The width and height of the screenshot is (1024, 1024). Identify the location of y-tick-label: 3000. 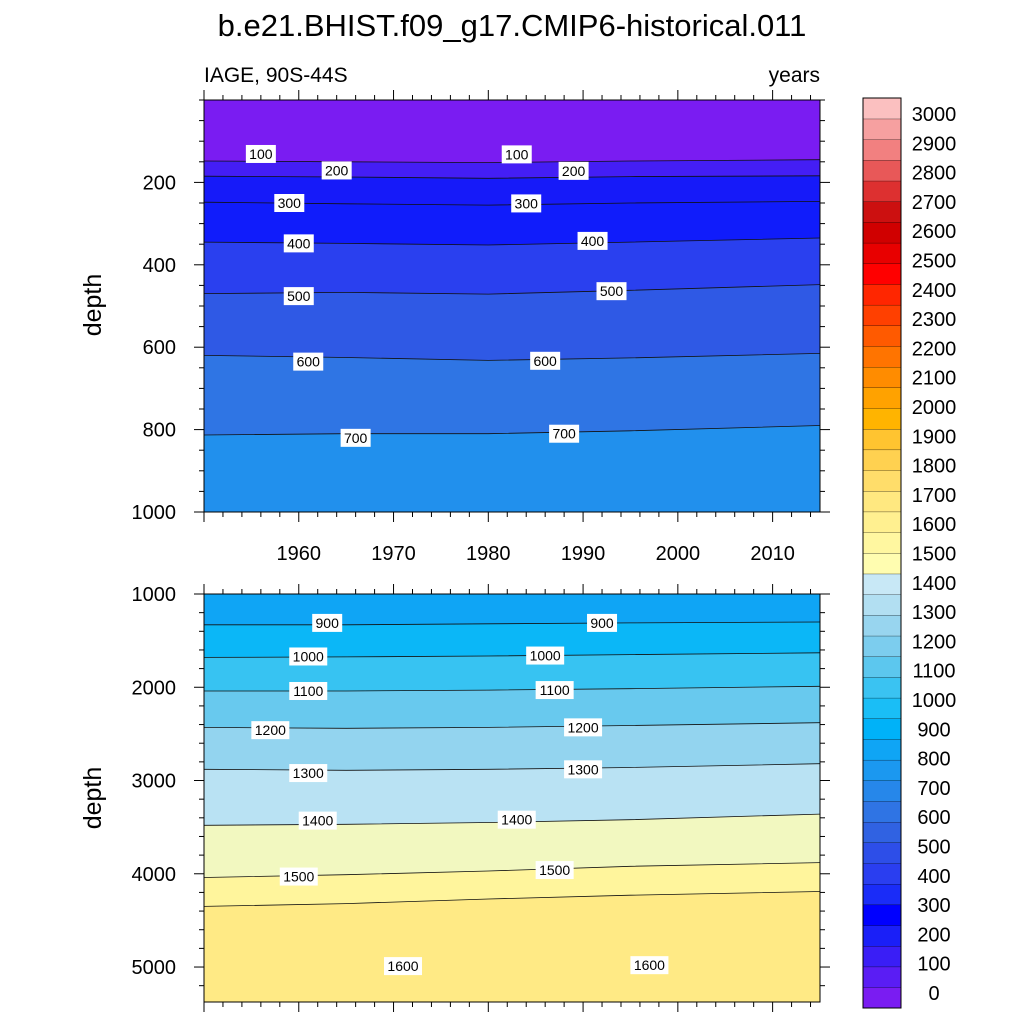
(154, 782).